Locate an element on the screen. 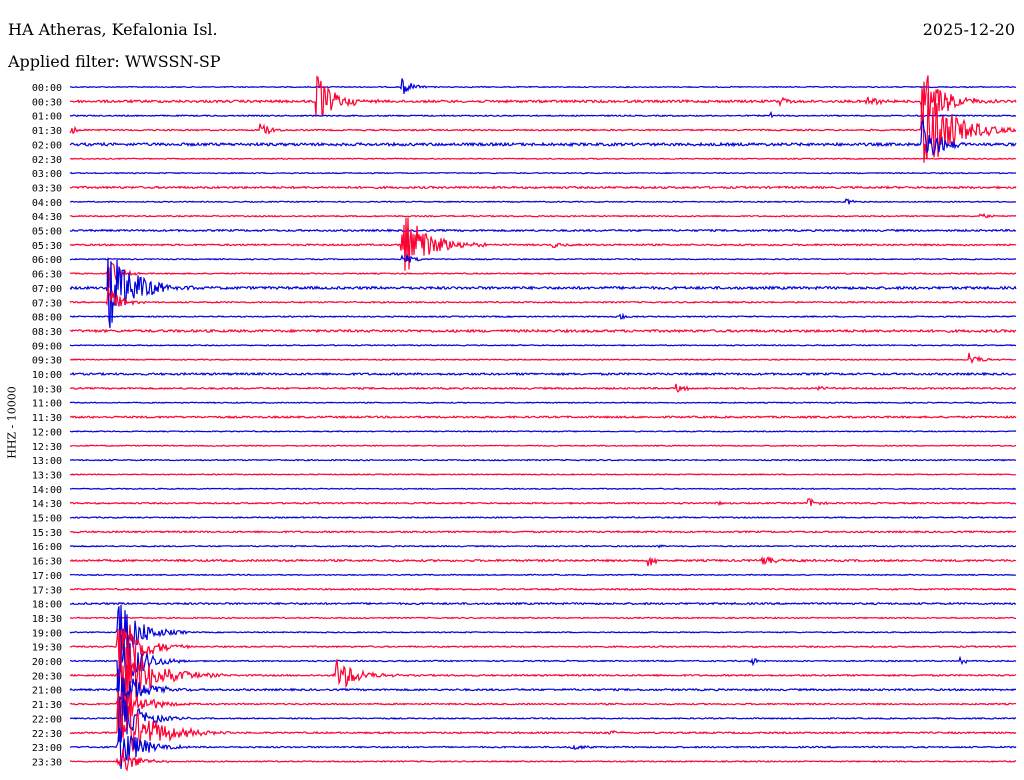  time-label-1000: 10:00 is located at coordinates (47, 375).